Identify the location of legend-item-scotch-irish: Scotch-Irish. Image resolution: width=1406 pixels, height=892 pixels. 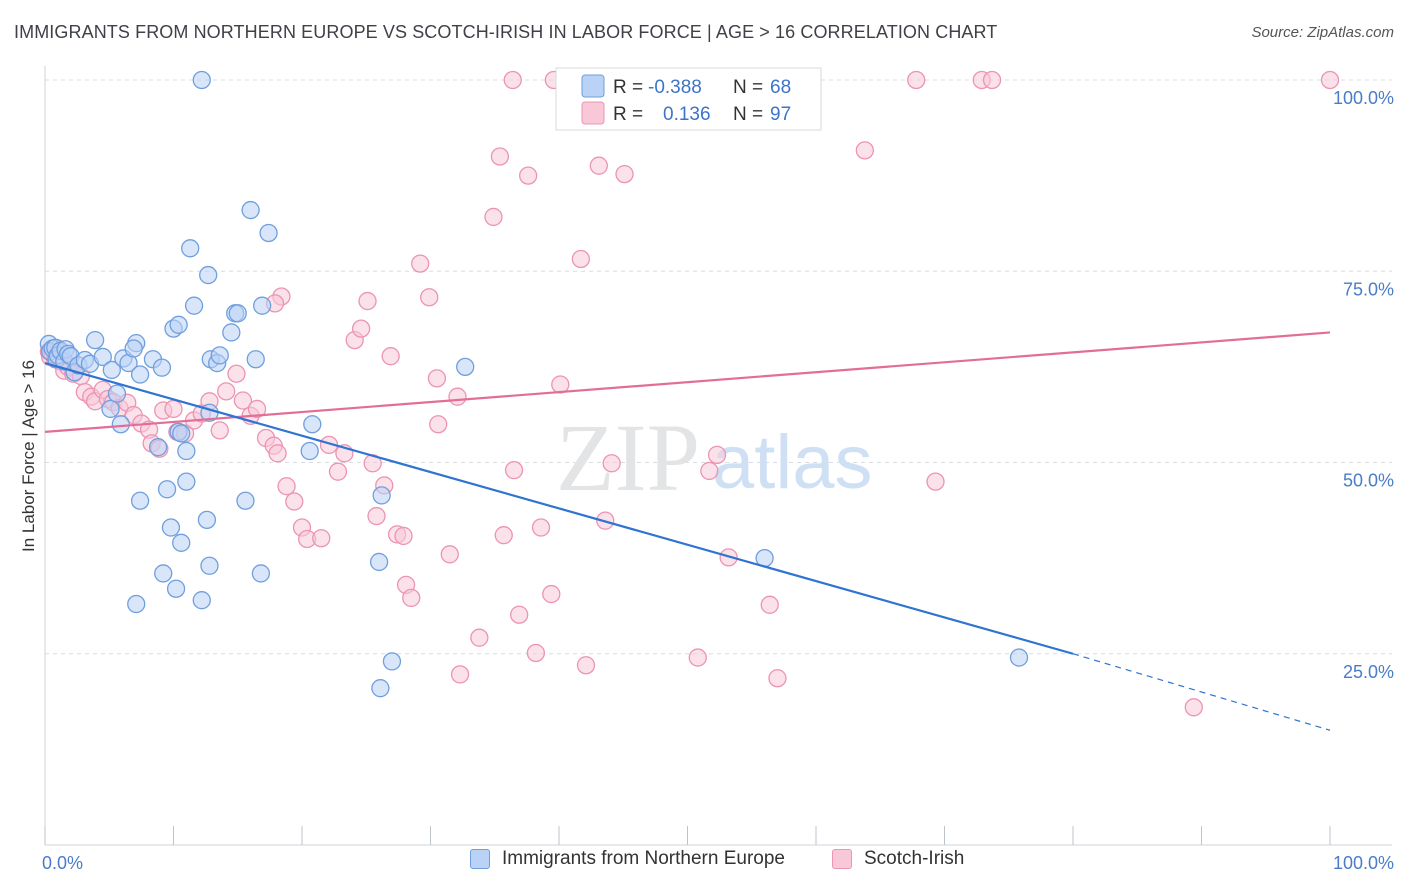
(898, 859).